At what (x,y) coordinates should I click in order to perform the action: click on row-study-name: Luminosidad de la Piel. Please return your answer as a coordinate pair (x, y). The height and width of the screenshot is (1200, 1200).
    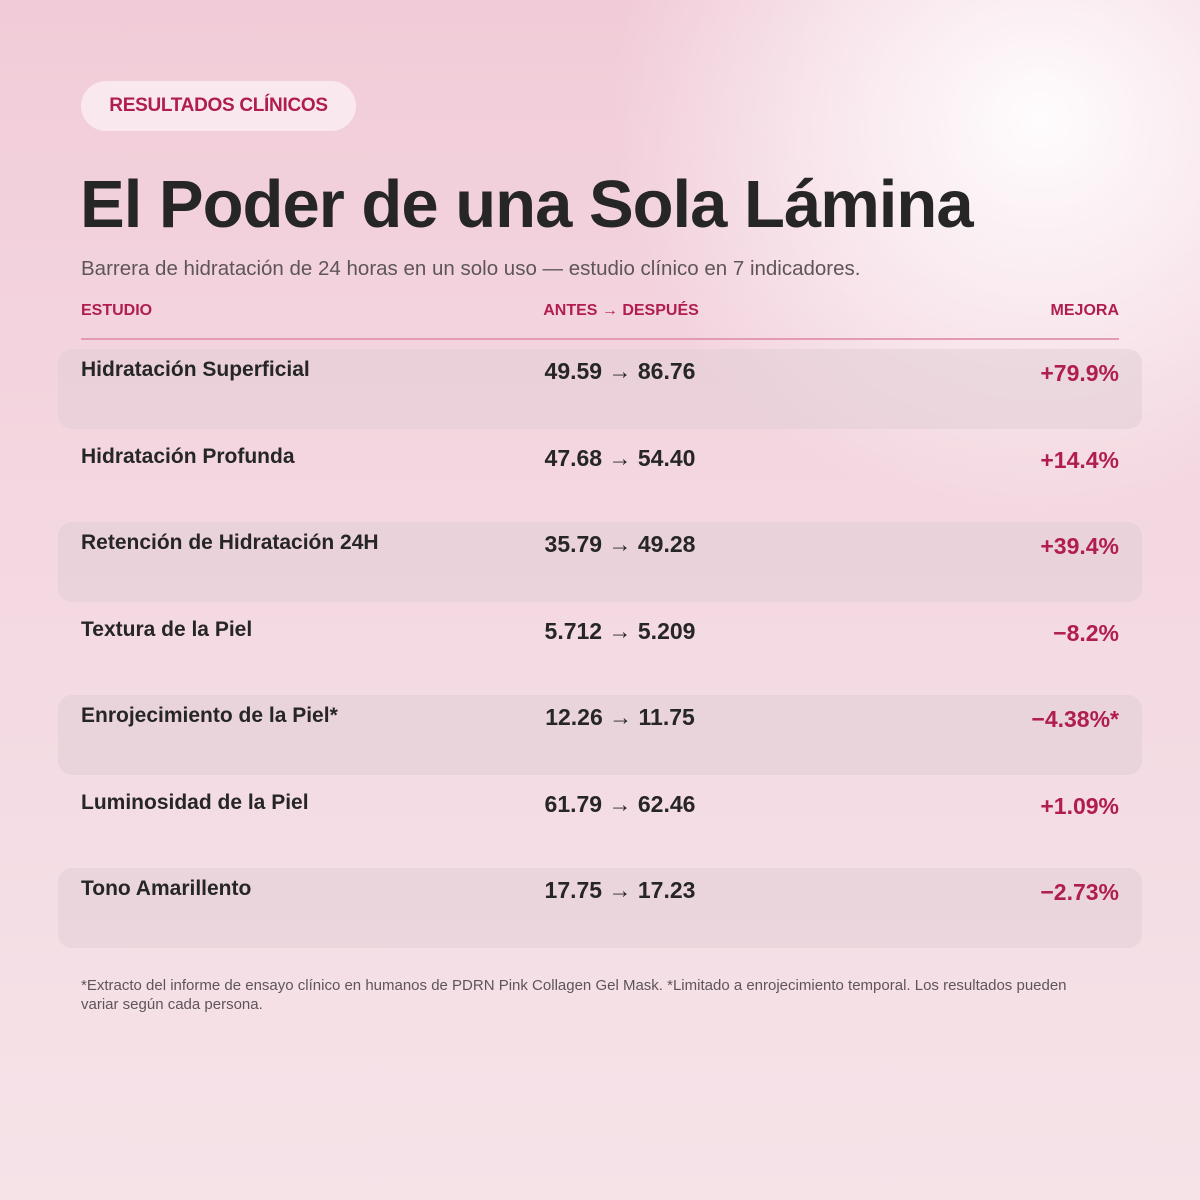
    Looking at the image, I should click on (195, 802).